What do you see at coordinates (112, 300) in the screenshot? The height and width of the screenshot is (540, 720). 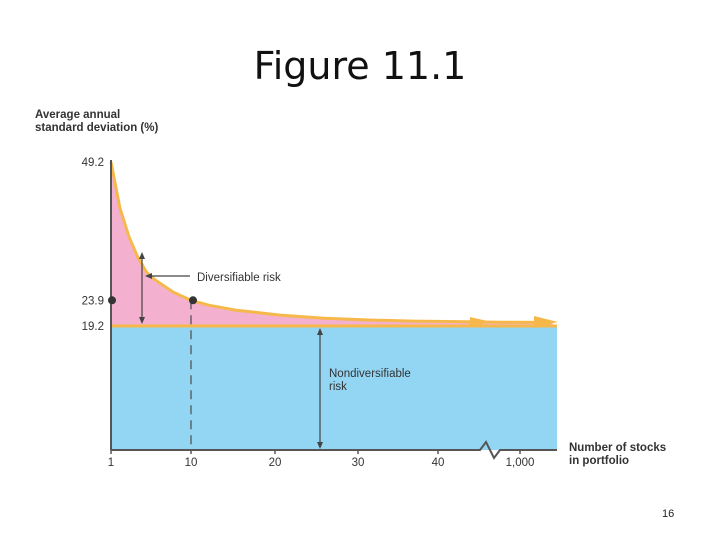 I see `highlight-point-axis` at bounding box center [112, 300].